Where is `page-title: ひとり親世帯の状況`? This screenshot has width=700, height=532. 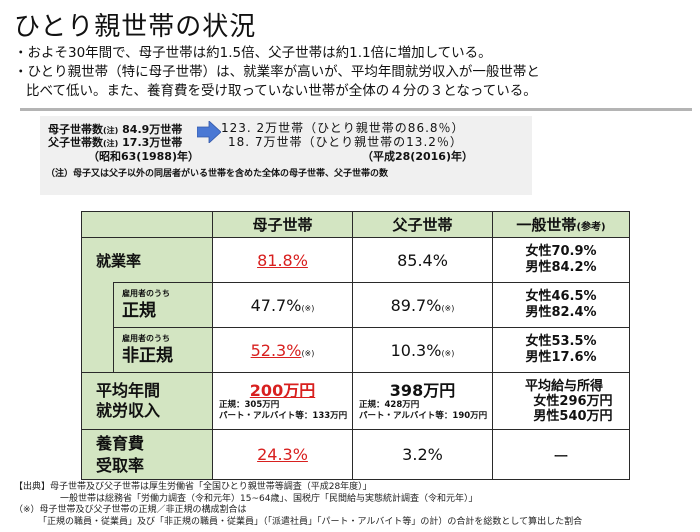 page-title: ひとり親世帯の状況 is located at coordinates (135, 27).